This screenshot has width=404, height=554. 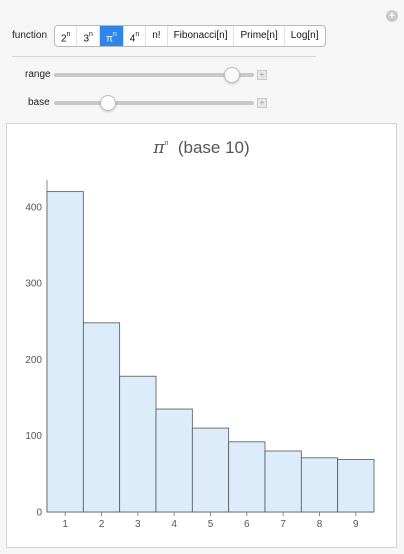 I want to click on y-tick-label: 300, so click(x=33, y=284).